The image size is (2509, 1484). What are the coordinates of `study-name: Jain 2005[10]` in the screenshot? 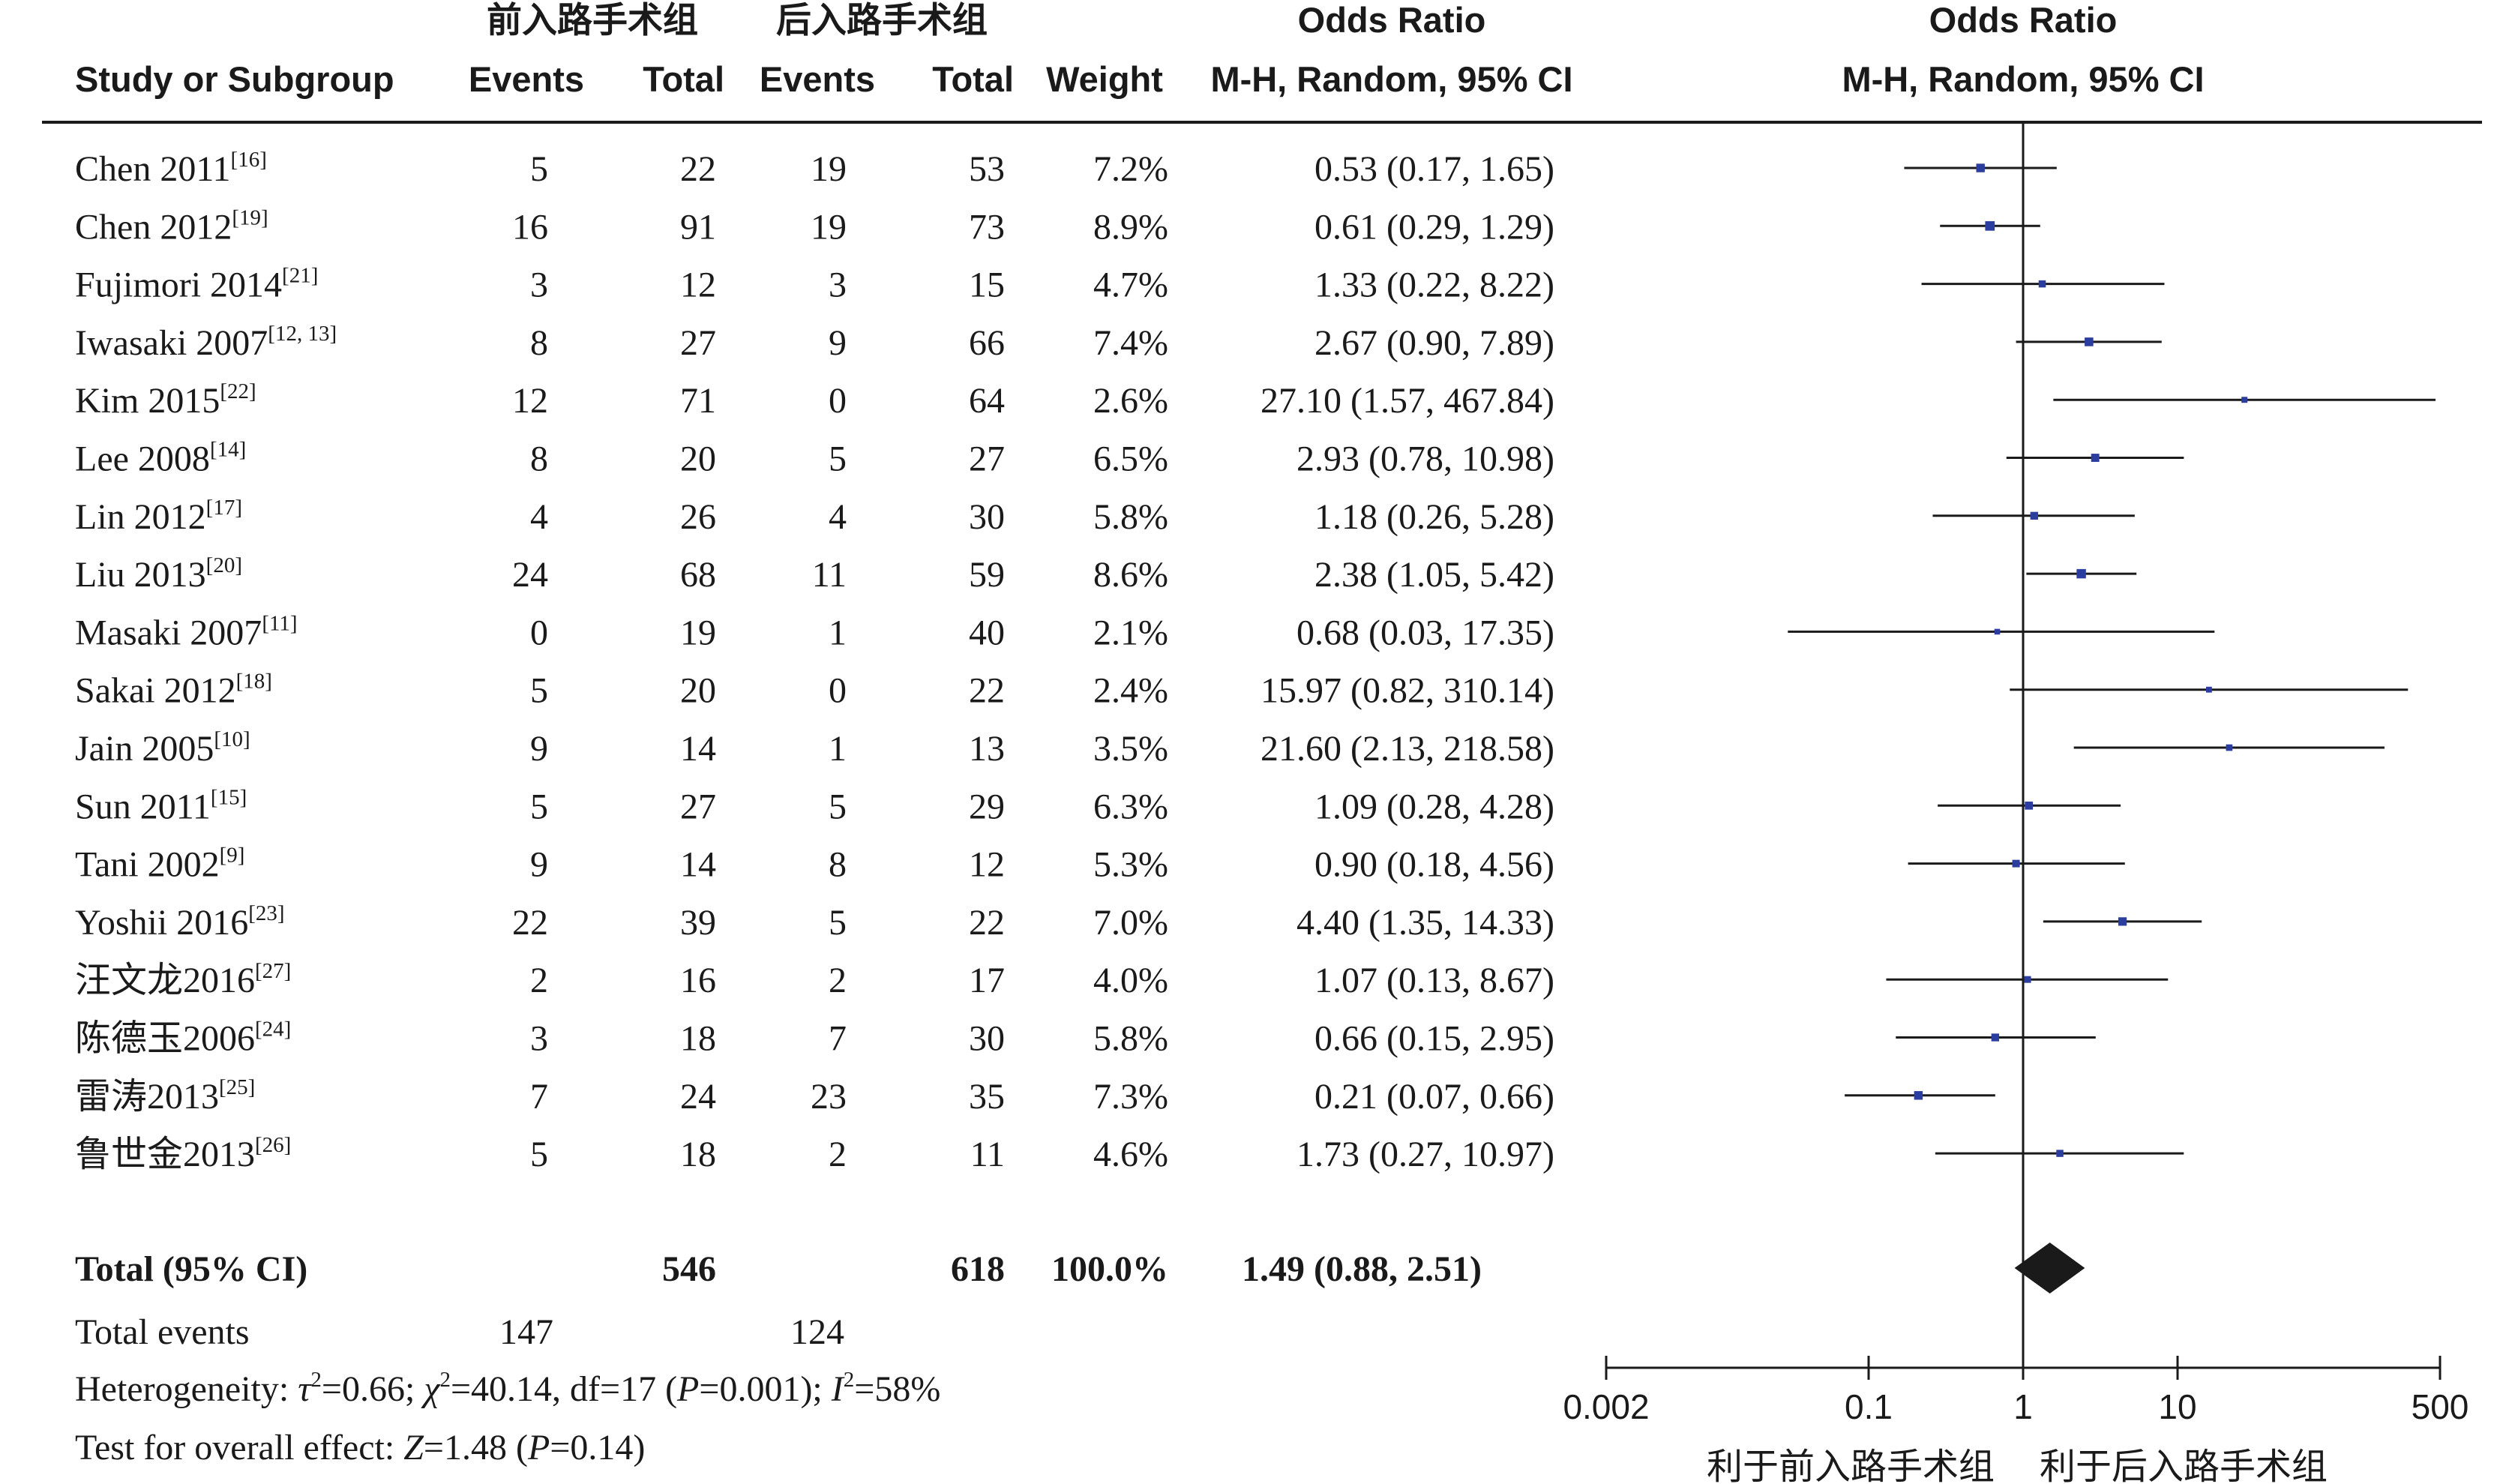 It's located at (162, 748).